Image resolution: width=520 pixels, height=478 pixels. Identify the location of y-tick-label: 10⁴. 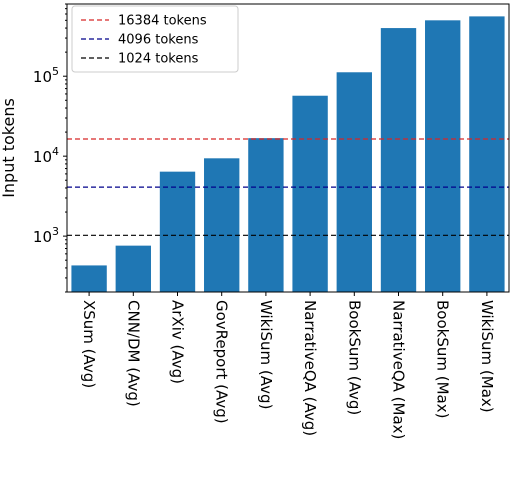
(46, 155).